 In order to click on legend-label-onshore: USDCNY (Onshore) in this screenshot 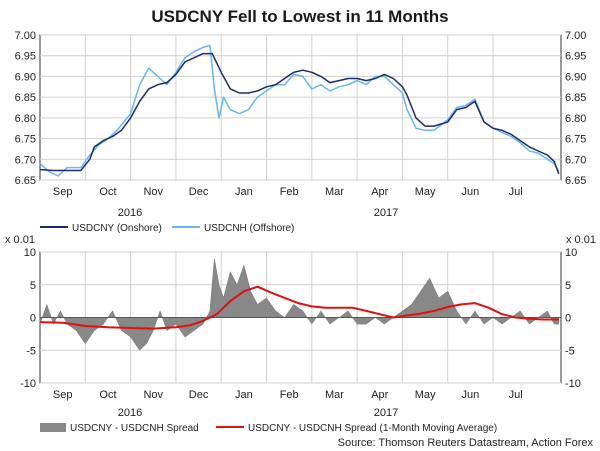, I will do `click(117, 228)`.